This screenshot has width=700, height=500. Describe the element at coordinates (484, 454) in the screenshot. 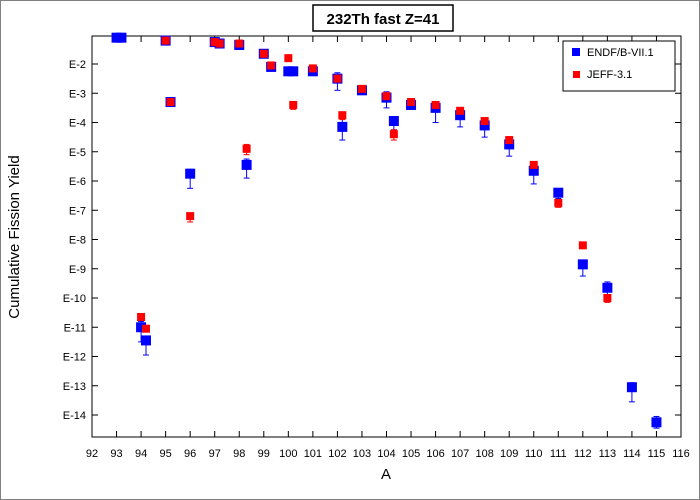

I see `x-tick-label: 108` at that location.